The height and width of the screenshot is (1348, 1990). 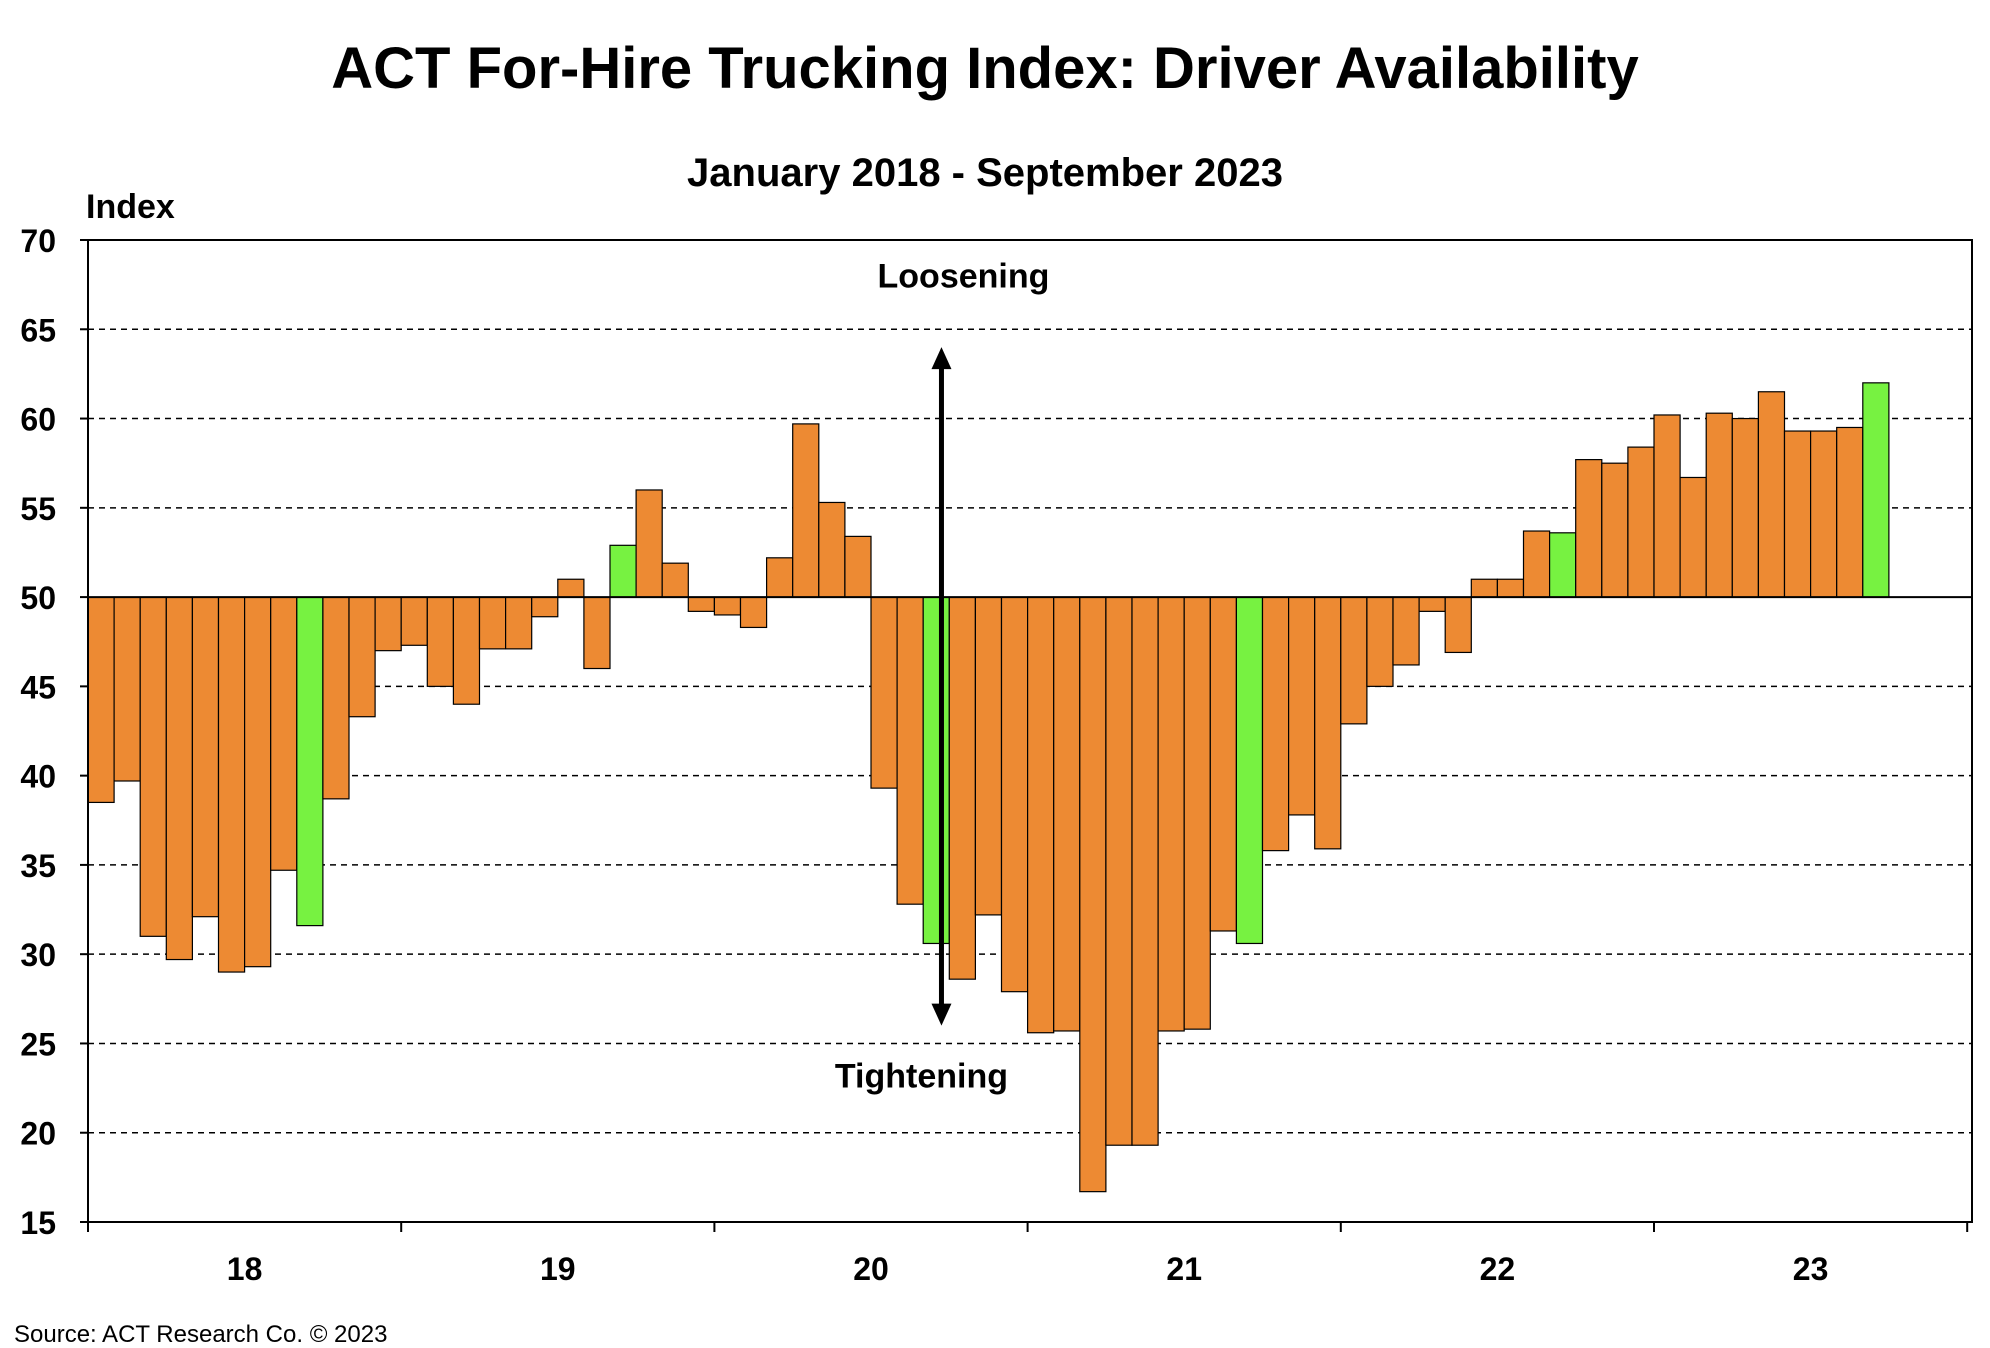 What do you see at coordinates (38, 420) in the screenshot?
I see `y-tick-label: 60` at bounding box center [38, 420].